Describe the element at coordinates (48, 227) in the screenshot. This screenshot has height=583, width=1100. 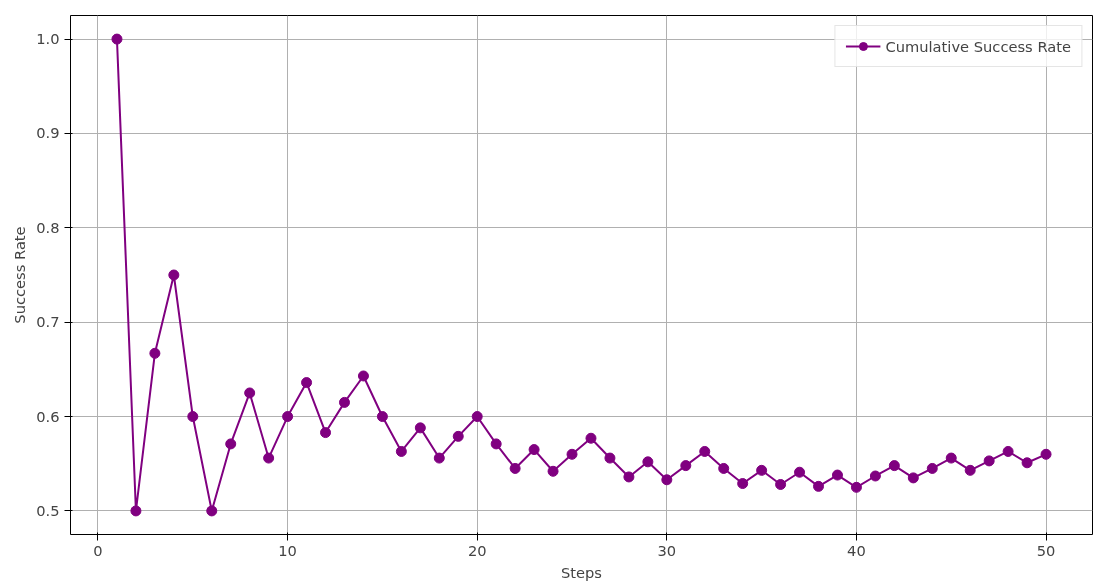
I see `y-tick-label: 0.8` at that location.